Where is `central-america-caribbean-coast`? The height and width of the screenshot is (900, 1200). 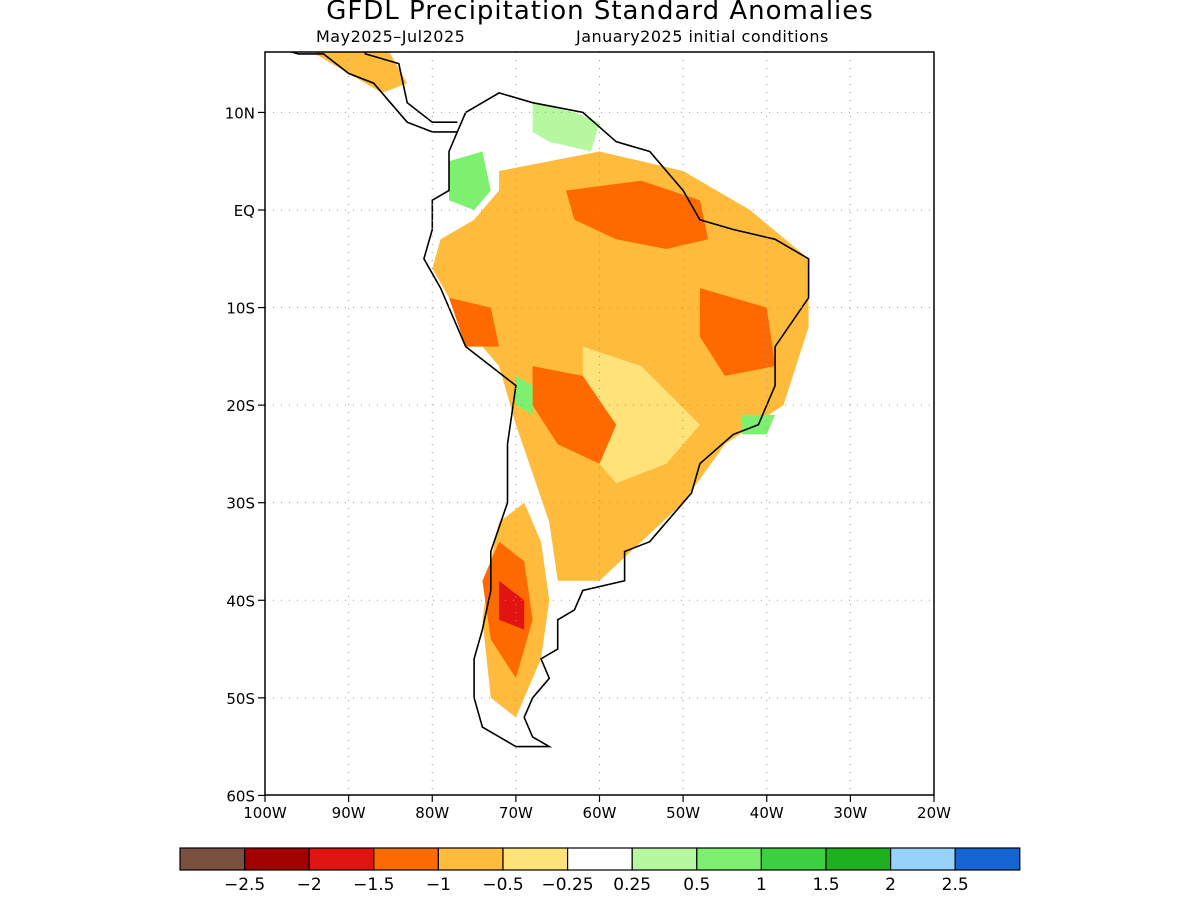
central-america-caribbean-coast is located at coordinates (411, 87).